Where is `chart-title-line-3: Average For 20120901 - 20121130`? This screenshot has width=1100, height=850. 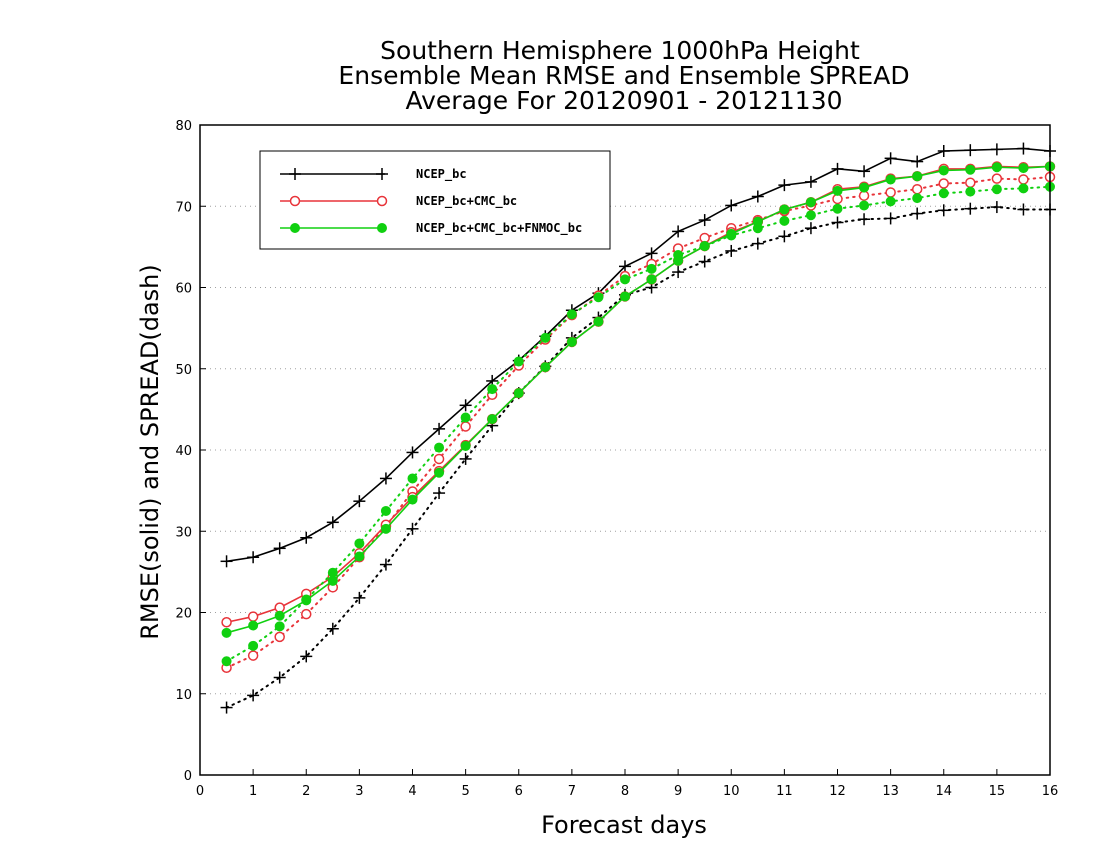
chart-title-line-3: Average For 20120901 - 20121130 is located at coordinates (623, 100).